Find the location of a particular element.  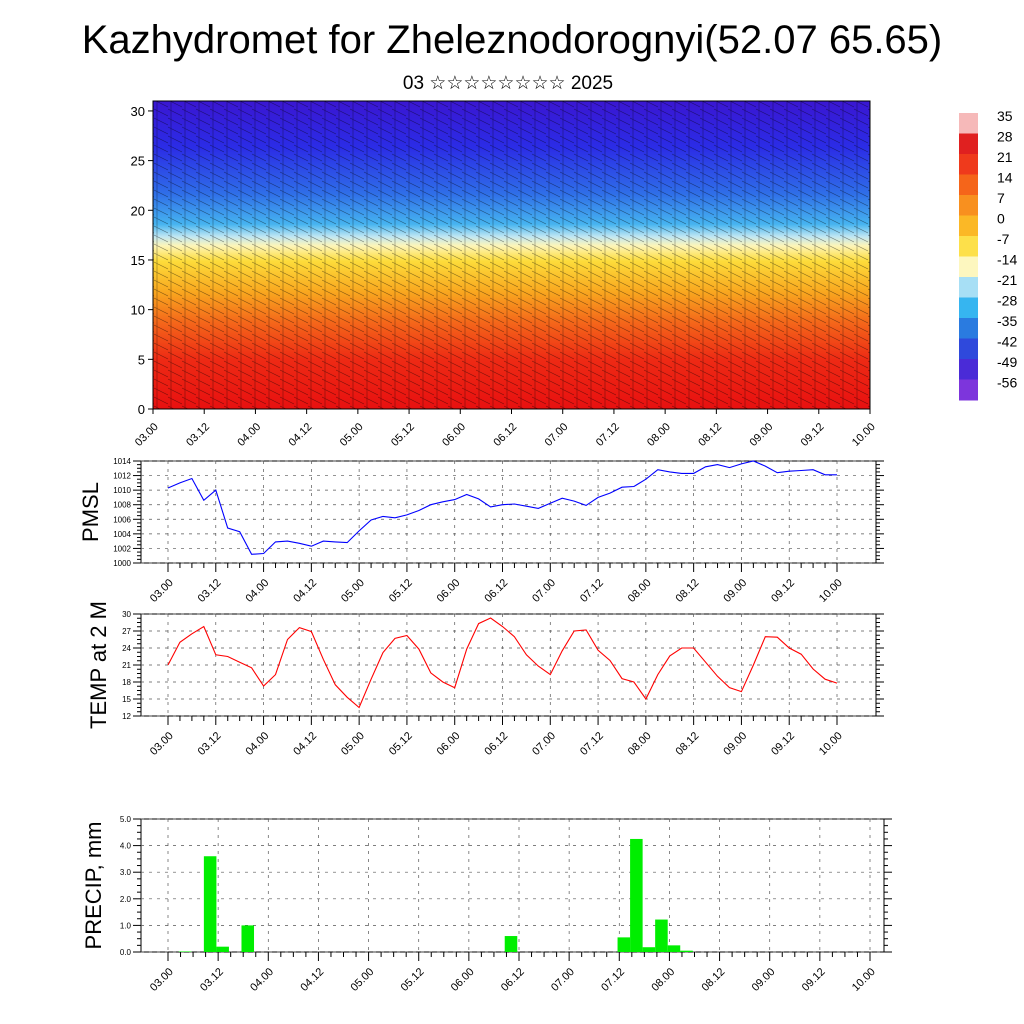

y-tick-label: 21 is located at coordinates (126, 665).